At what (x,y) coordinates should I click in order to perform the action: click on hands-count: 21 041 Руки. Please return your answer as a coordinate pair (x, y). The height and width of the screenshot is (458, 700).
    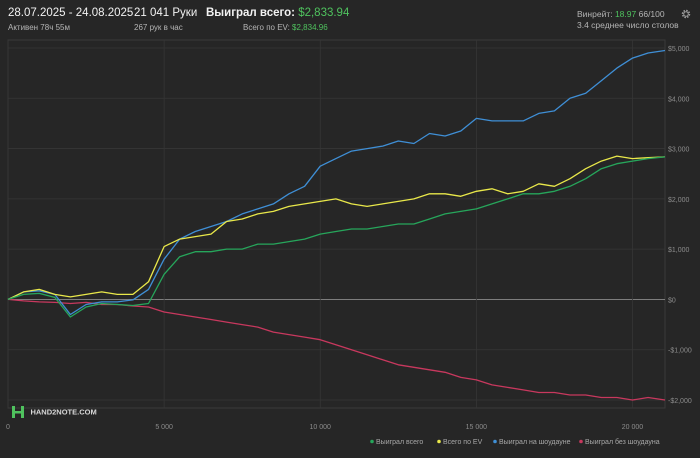
    Looking at the image, I should click on (166, 13).